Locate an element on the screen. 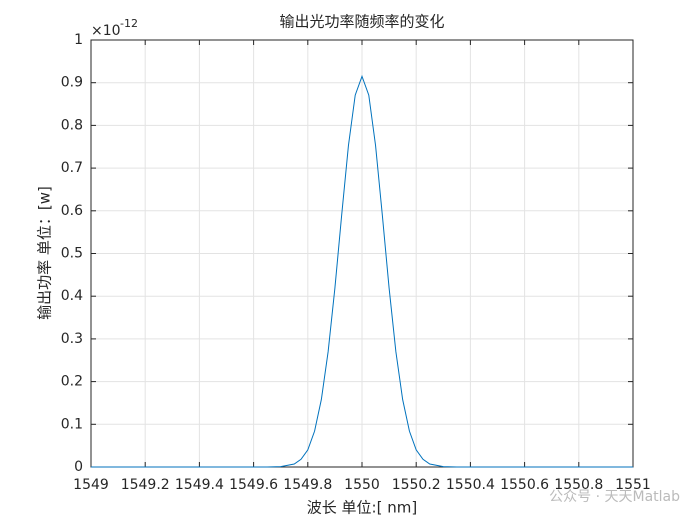 The height and width of the screenshot is (525, 700). x-tick-label: 1549 is located at coordinates (91, 485).